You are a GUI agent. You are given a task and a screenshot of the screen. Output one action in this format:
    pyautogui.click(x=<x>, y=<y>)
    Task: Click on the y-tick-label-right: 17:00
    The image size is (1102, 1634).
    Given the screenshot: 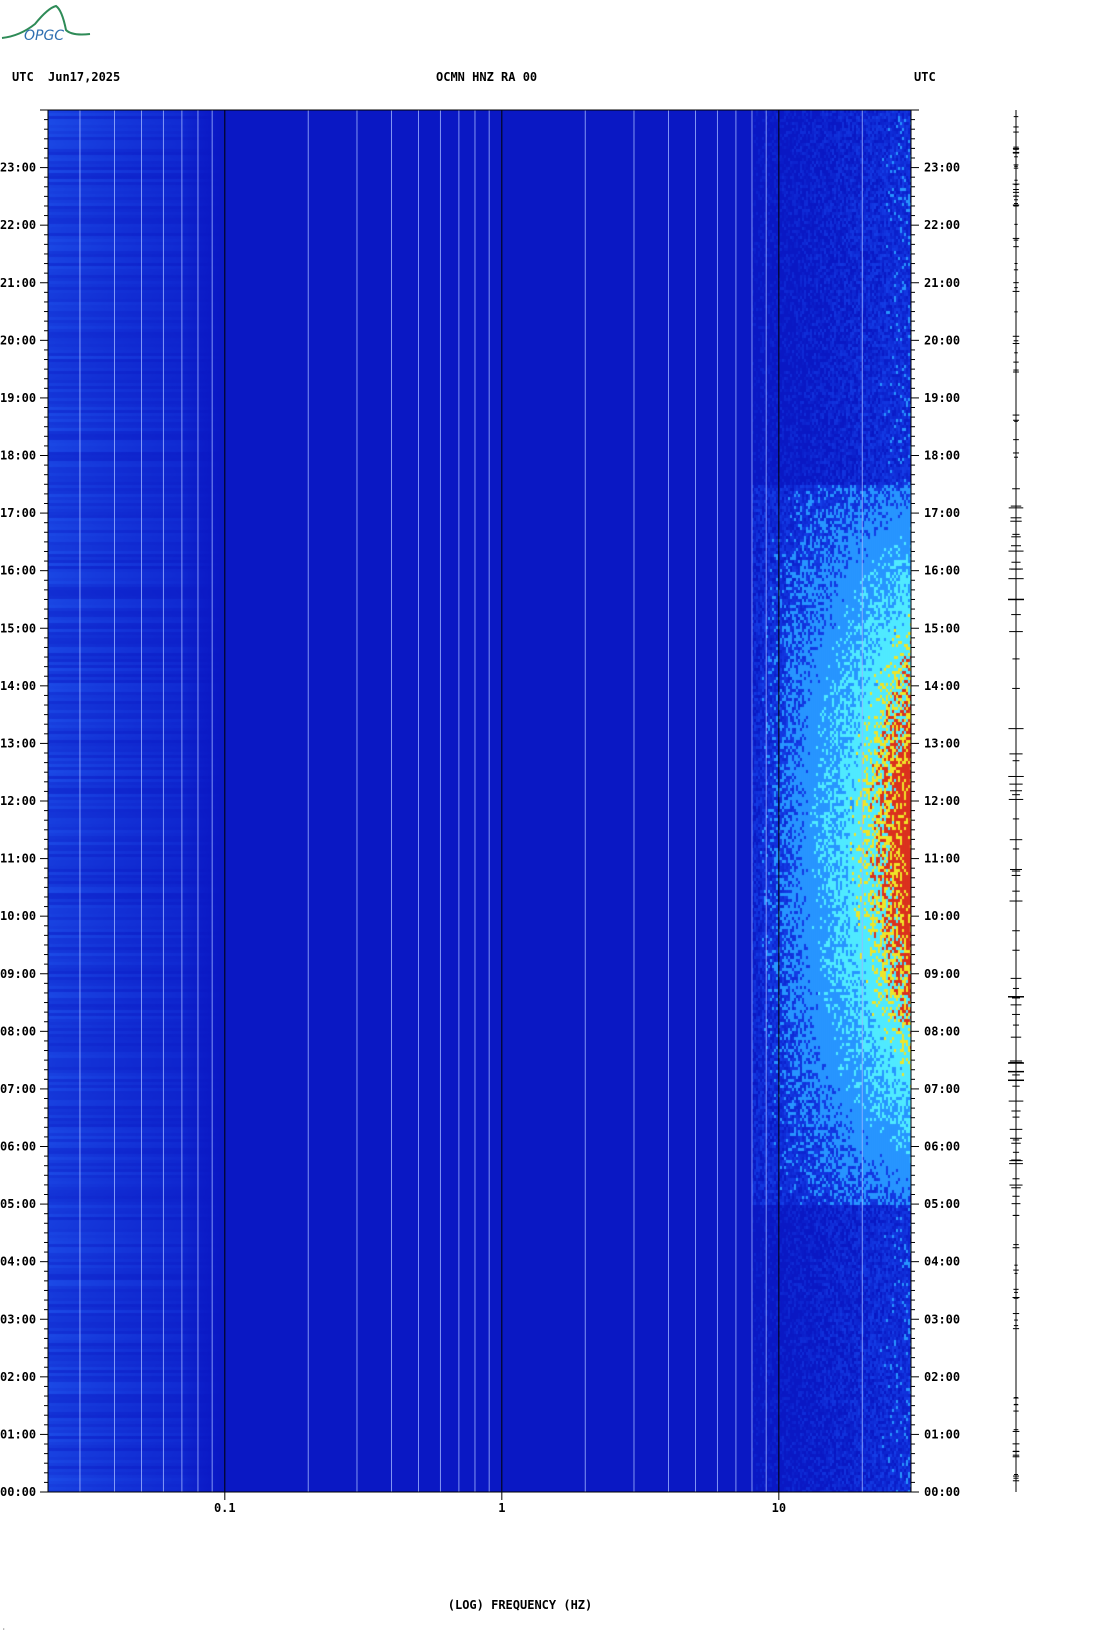 What is the action you would take?
    pyautogui.click(x=942, y=513)
    